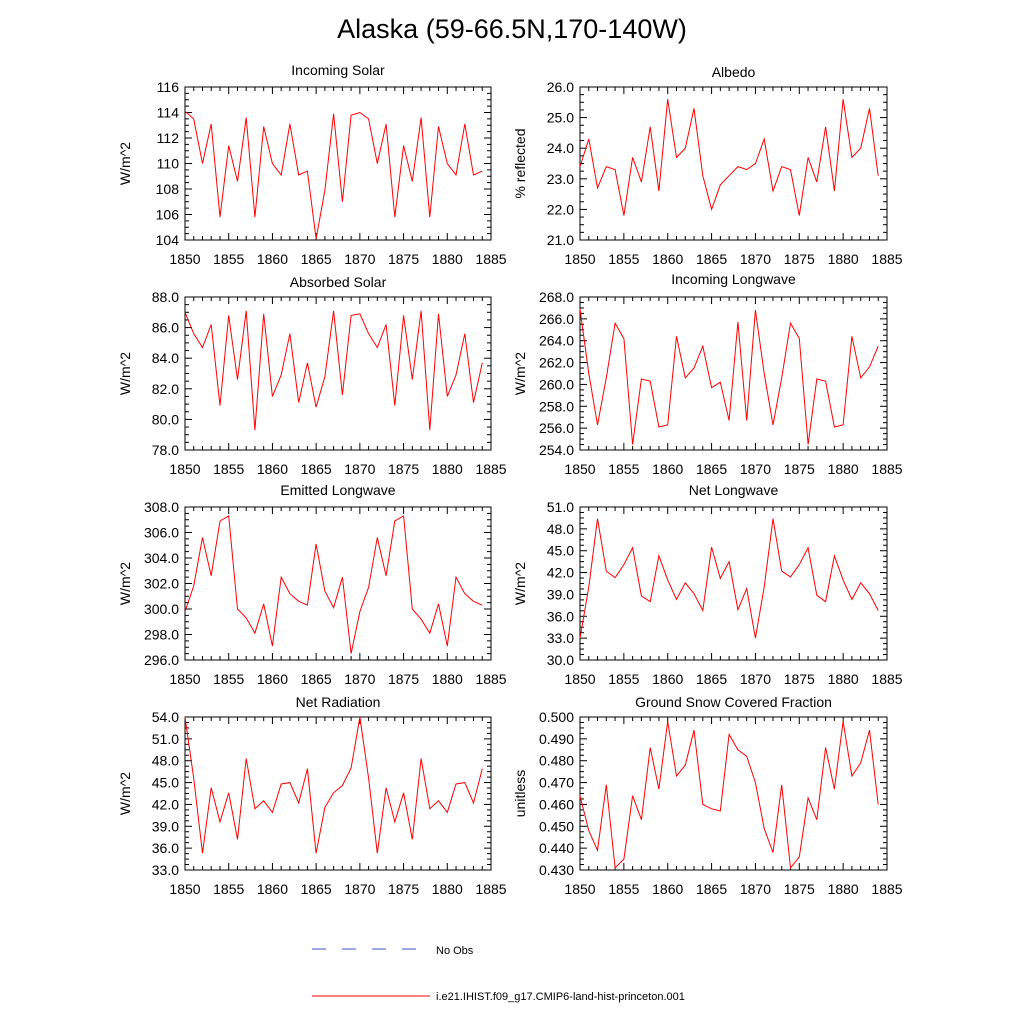 The width and height of the screenshot is (1024, 1024). Describe the element at coordinates (560, 87) in the screenshot. I see `y-tick-label: 26.0` at that location.